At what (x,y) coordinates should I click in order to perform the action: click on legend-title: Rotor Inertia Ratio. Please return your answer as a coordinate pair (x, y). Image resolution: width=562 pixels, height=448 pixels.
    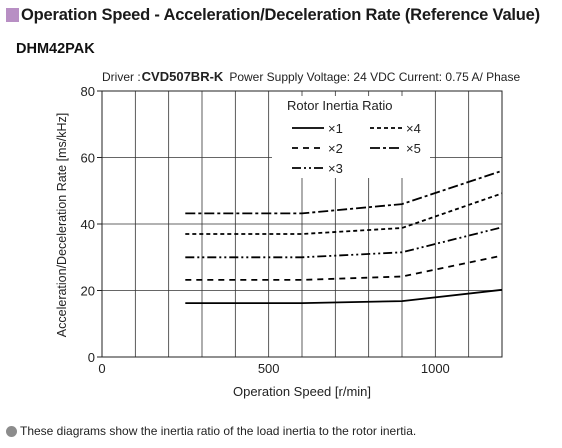
    Looking at the image, I should click on (340, 105).